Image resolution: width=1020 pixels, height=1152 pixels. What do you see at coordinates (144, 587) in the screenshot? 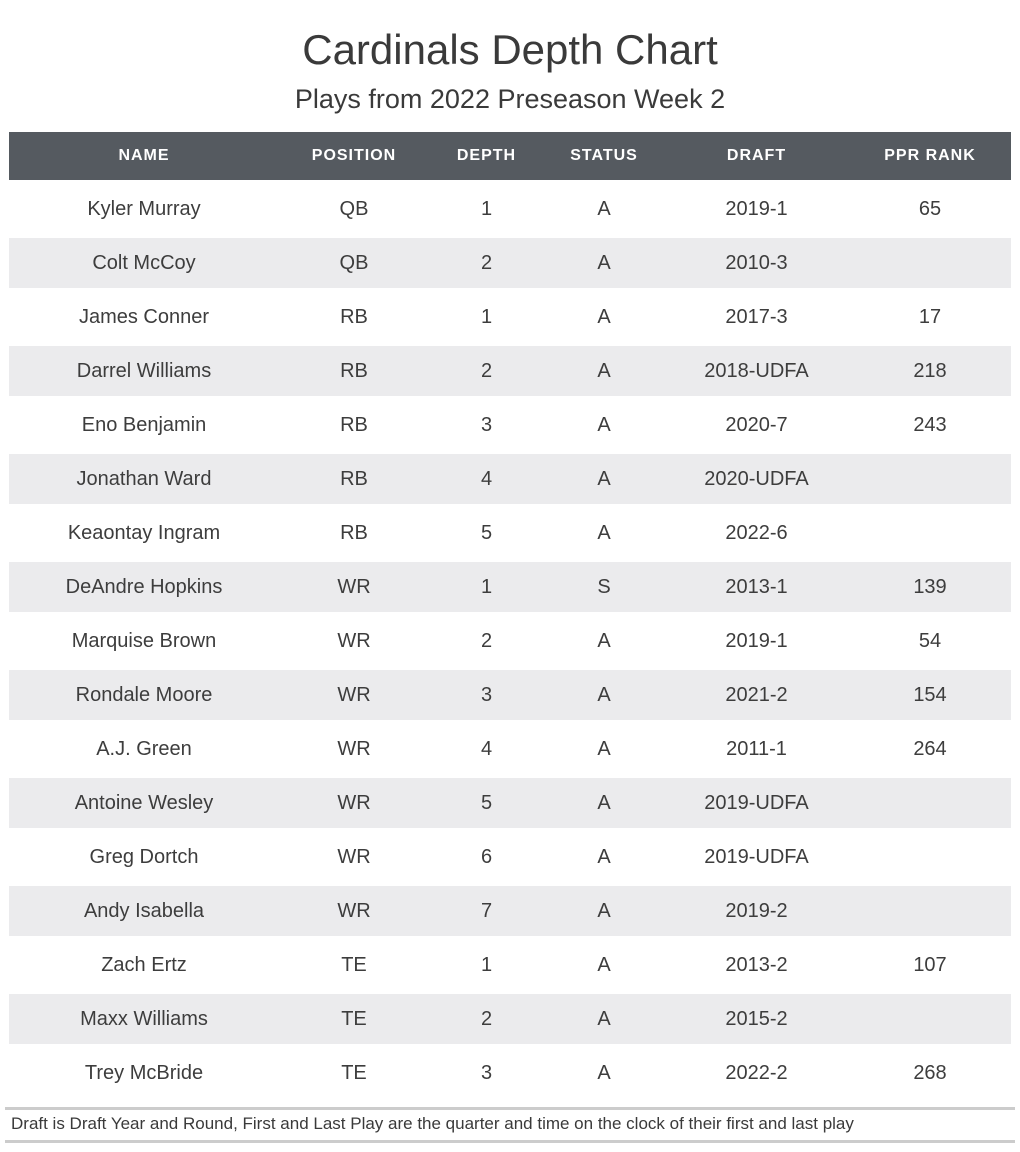
I see `cell-name: DeAndre Hopkins` at bounding box center [144, 587].